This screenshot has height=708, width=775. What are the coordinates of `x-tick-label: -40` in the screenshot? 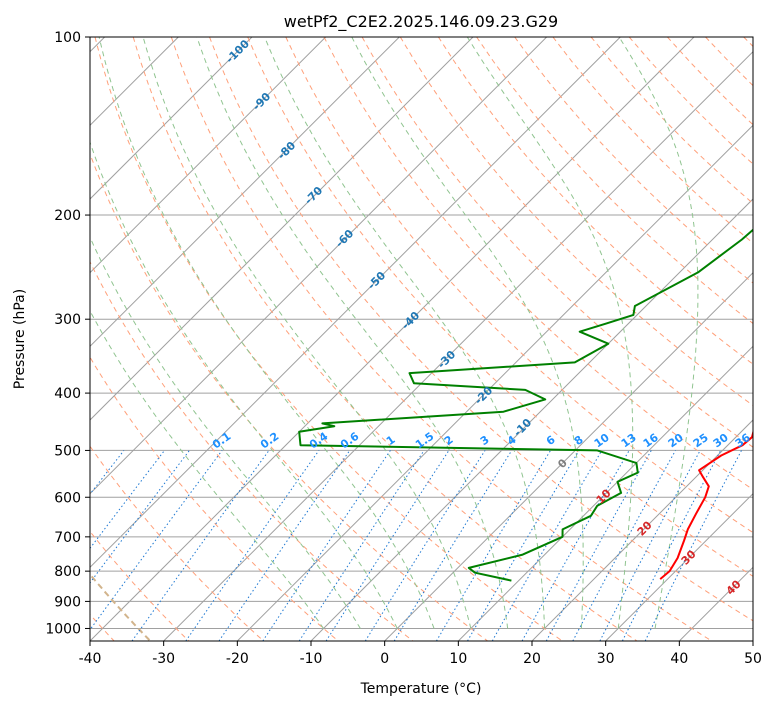 It's located at (90, 659).